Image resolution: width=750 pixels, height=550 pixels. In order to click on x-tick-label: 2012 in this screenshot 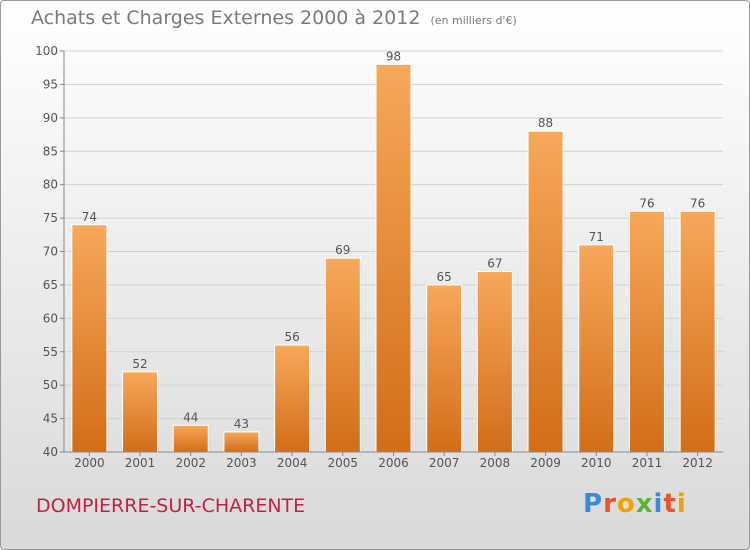, I will do `click(697, 463)`.